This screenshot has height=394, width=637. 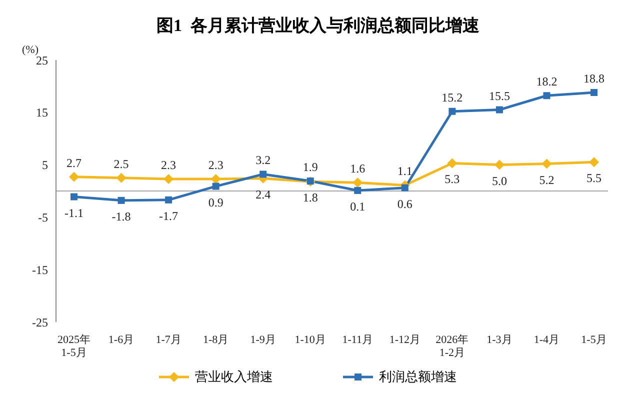 I want to click on data-label: 15.2, so click(x=452, y=97).